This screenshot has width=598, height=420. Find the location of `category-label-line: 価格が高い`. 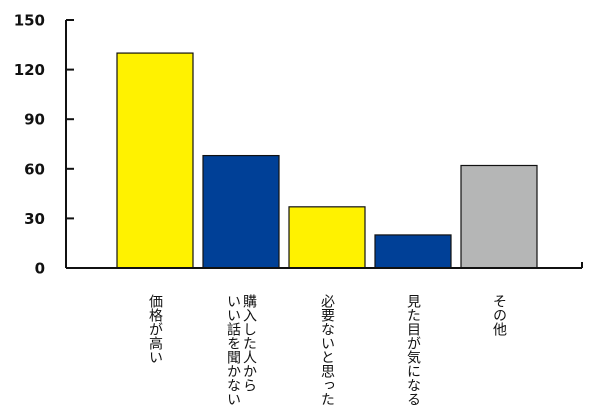

category-label-line: 価格が高い is located at coordinates (155, 329).